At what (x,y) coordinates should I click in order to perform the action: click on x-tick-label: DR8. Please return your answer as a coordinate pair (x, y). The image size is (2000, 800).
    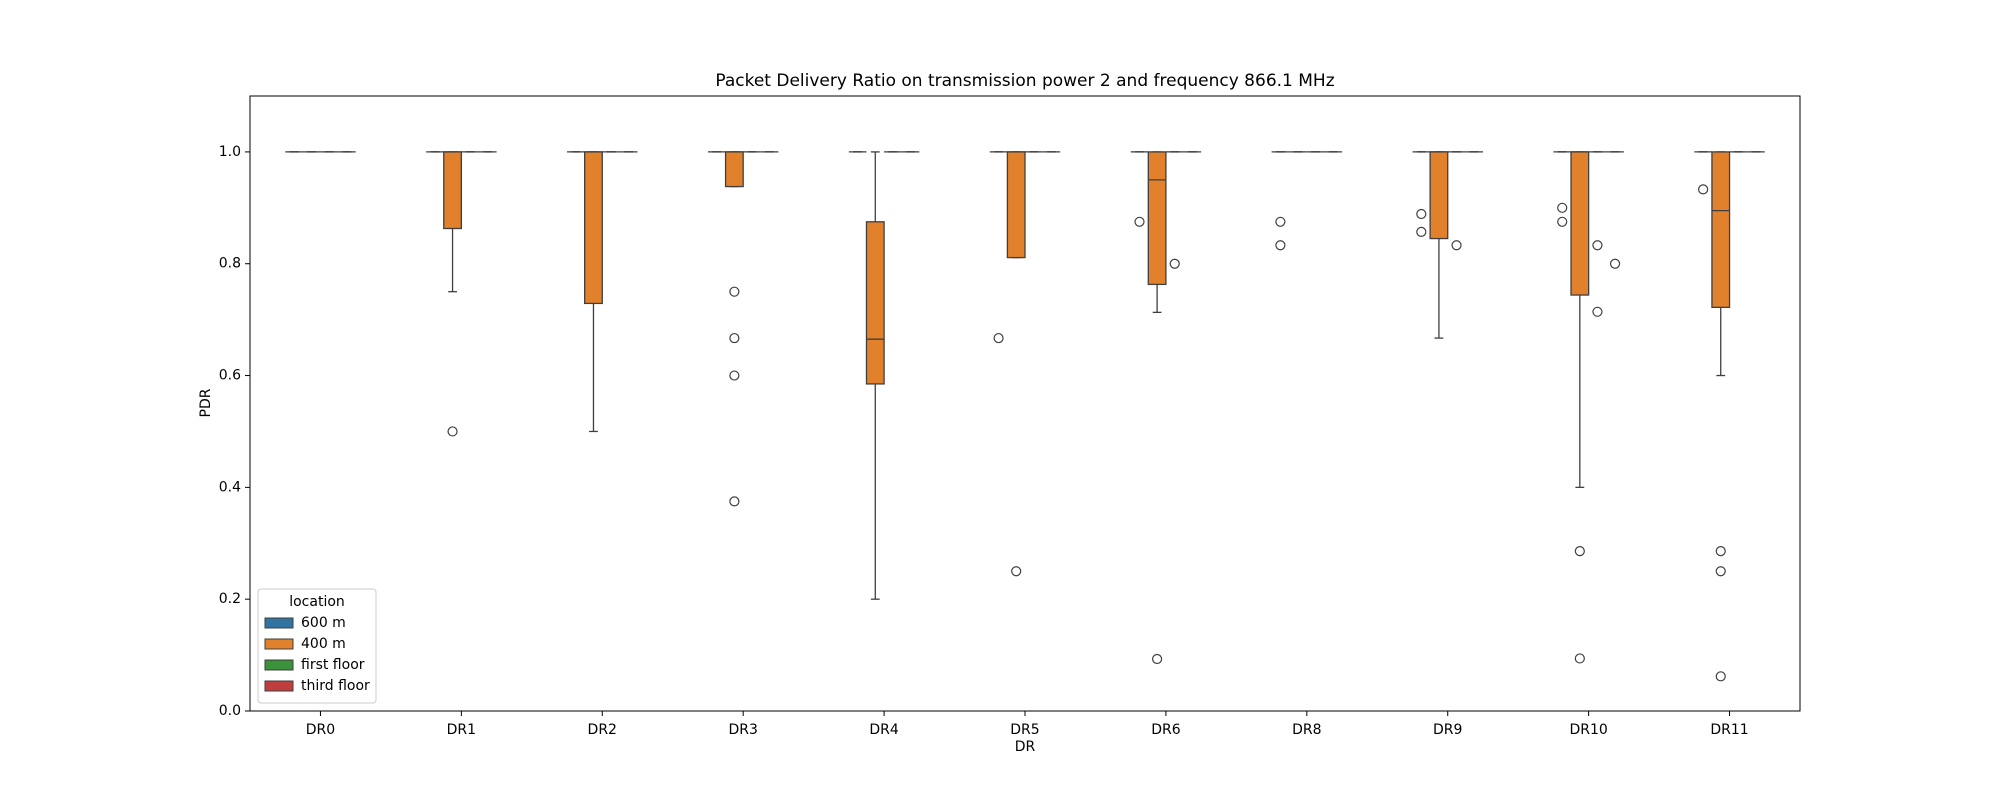
    Looking at the image, I should click on (1306, 730).